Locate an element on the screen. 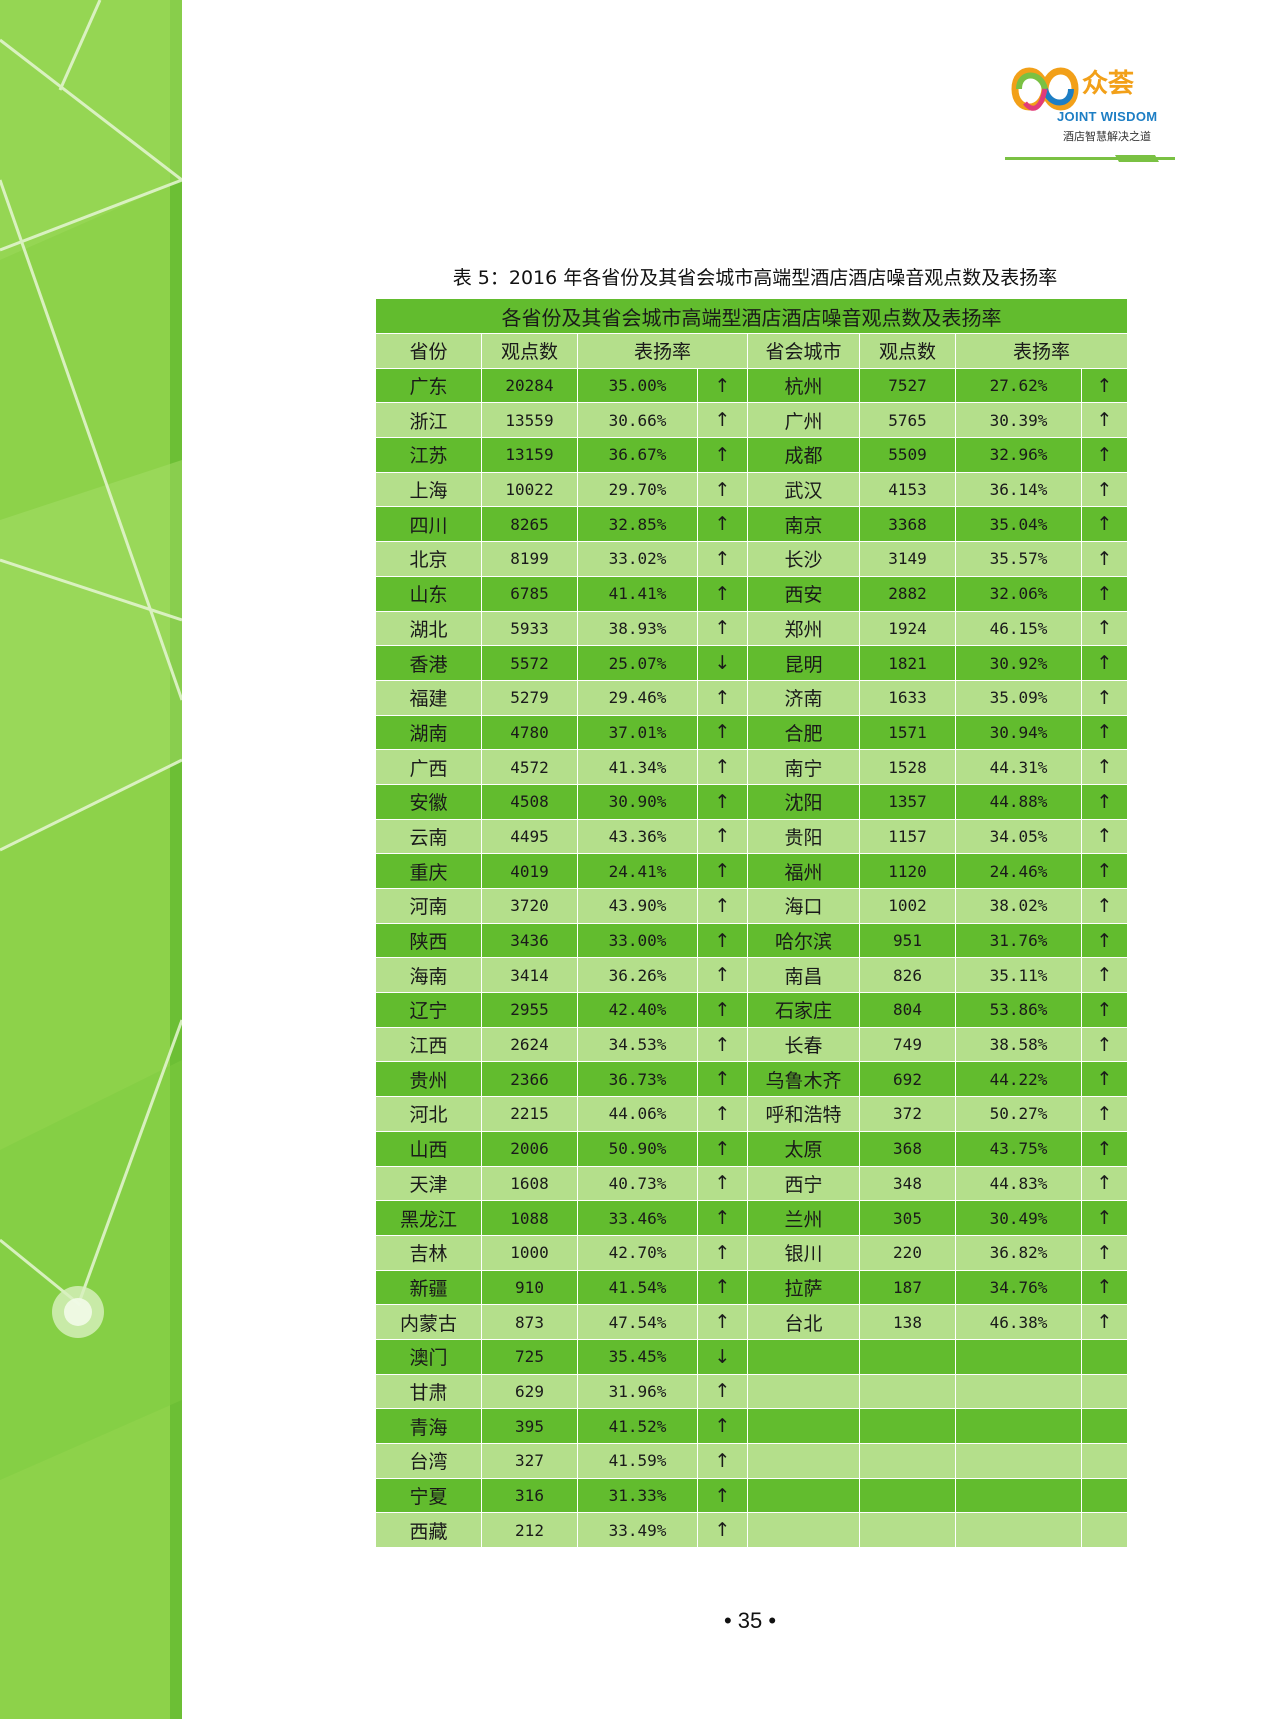 Image resolution: width=1276 pixels, height=1719 pixels. logo-underline is located at coordinates (1090, 158).